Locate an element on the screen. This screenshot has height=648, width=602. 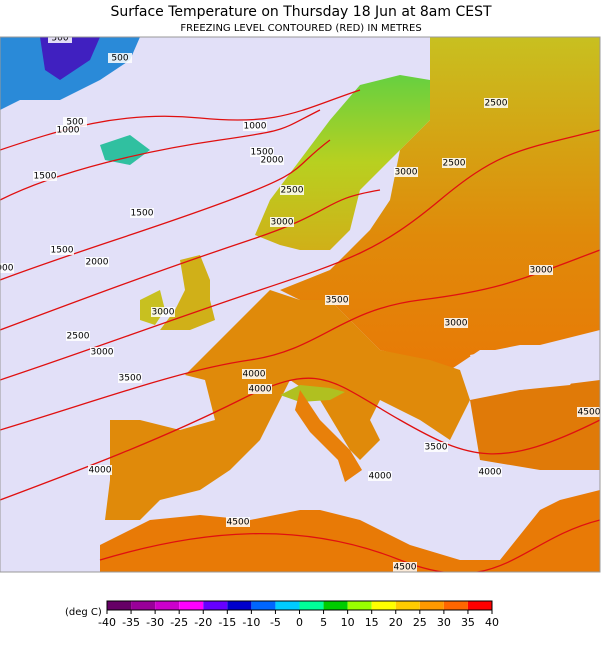
colorbar: -40 -35 -30 -25 -20 -15 -10 -5 0 5 10 15 20 25 30 35 40 is located at coordinates (298, 614).